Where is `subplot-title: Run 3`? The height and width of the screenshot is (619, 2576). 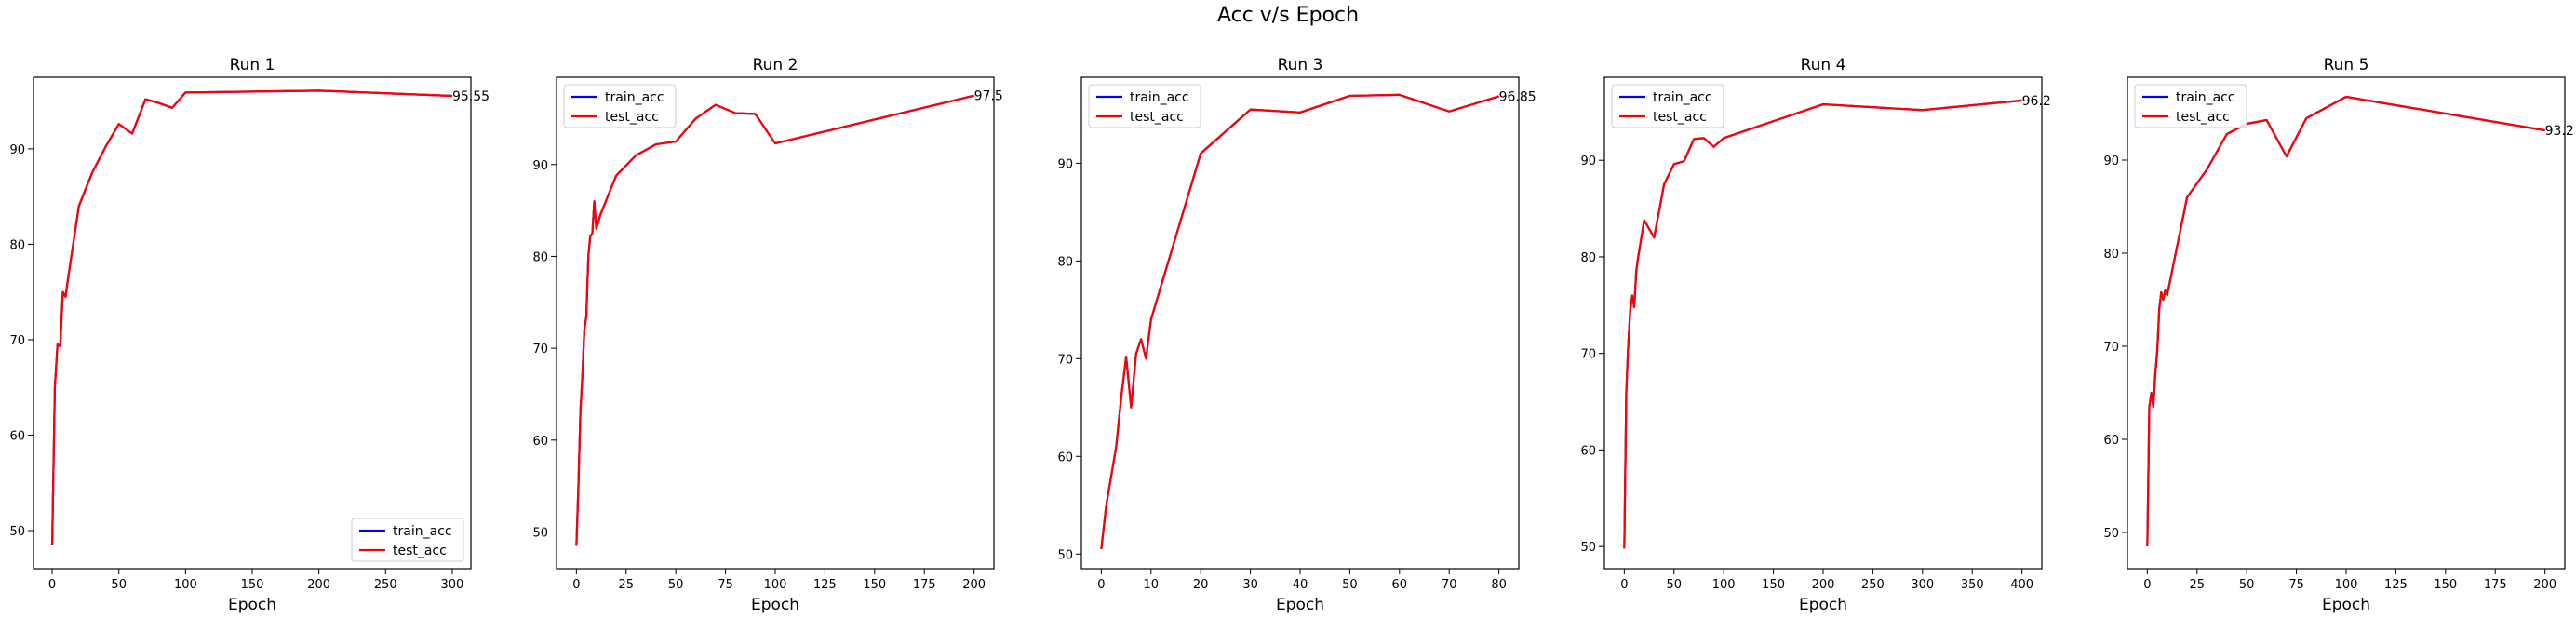
subplot-title: Run 3 is located at coordinates (1300, 65).